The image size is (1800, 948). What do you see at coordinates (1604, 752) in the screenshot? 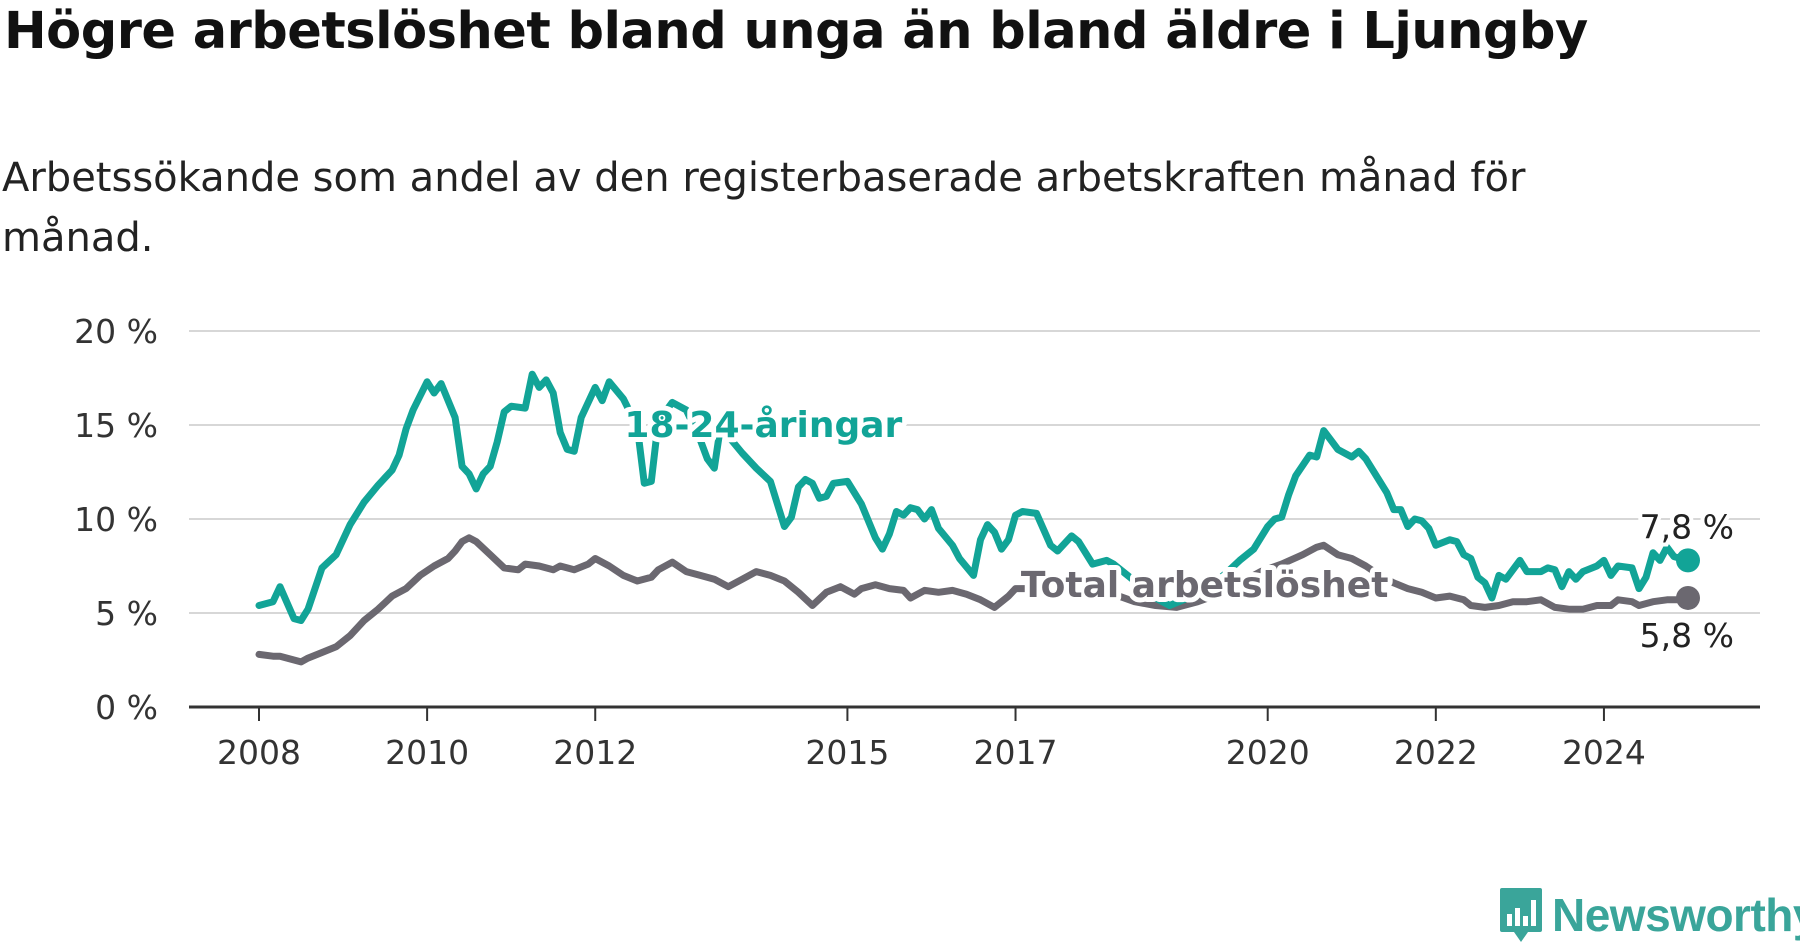
I see `x-tick-label: 2024` at bounding box center [1604, 752].